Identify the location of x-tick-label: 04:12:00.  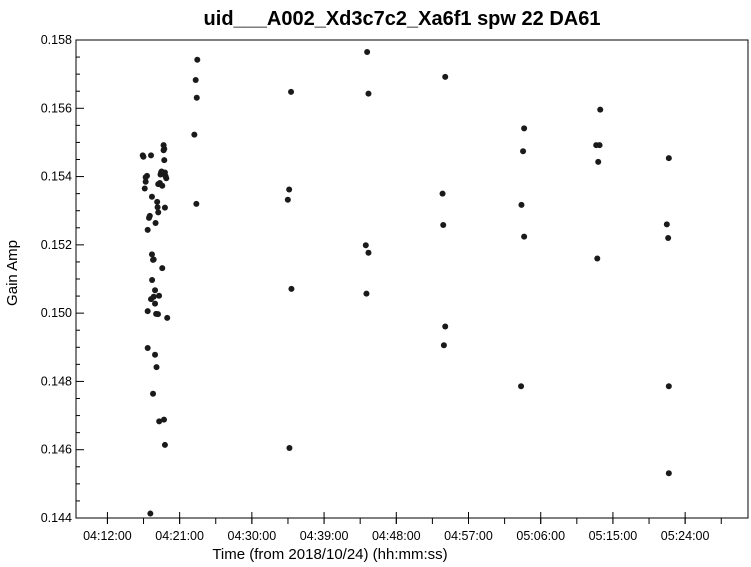
(107, 536).